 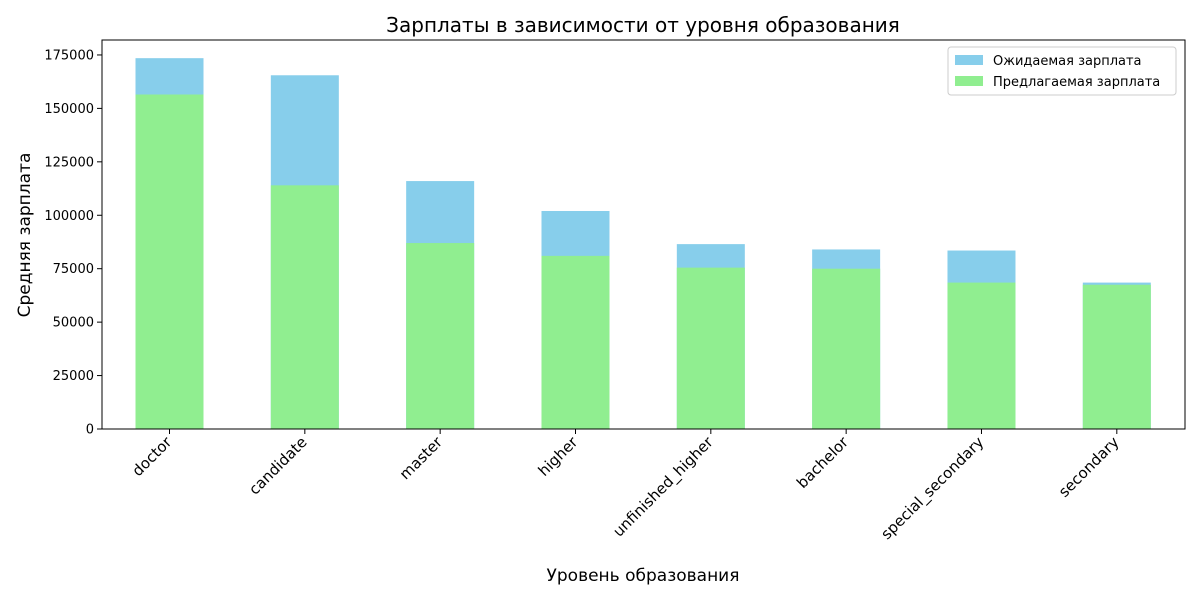 What do you see at coordinates (277, 465) in the screenshot?
I see `x-tick-label-candidate: candidate` at bounding box center [277, 465].